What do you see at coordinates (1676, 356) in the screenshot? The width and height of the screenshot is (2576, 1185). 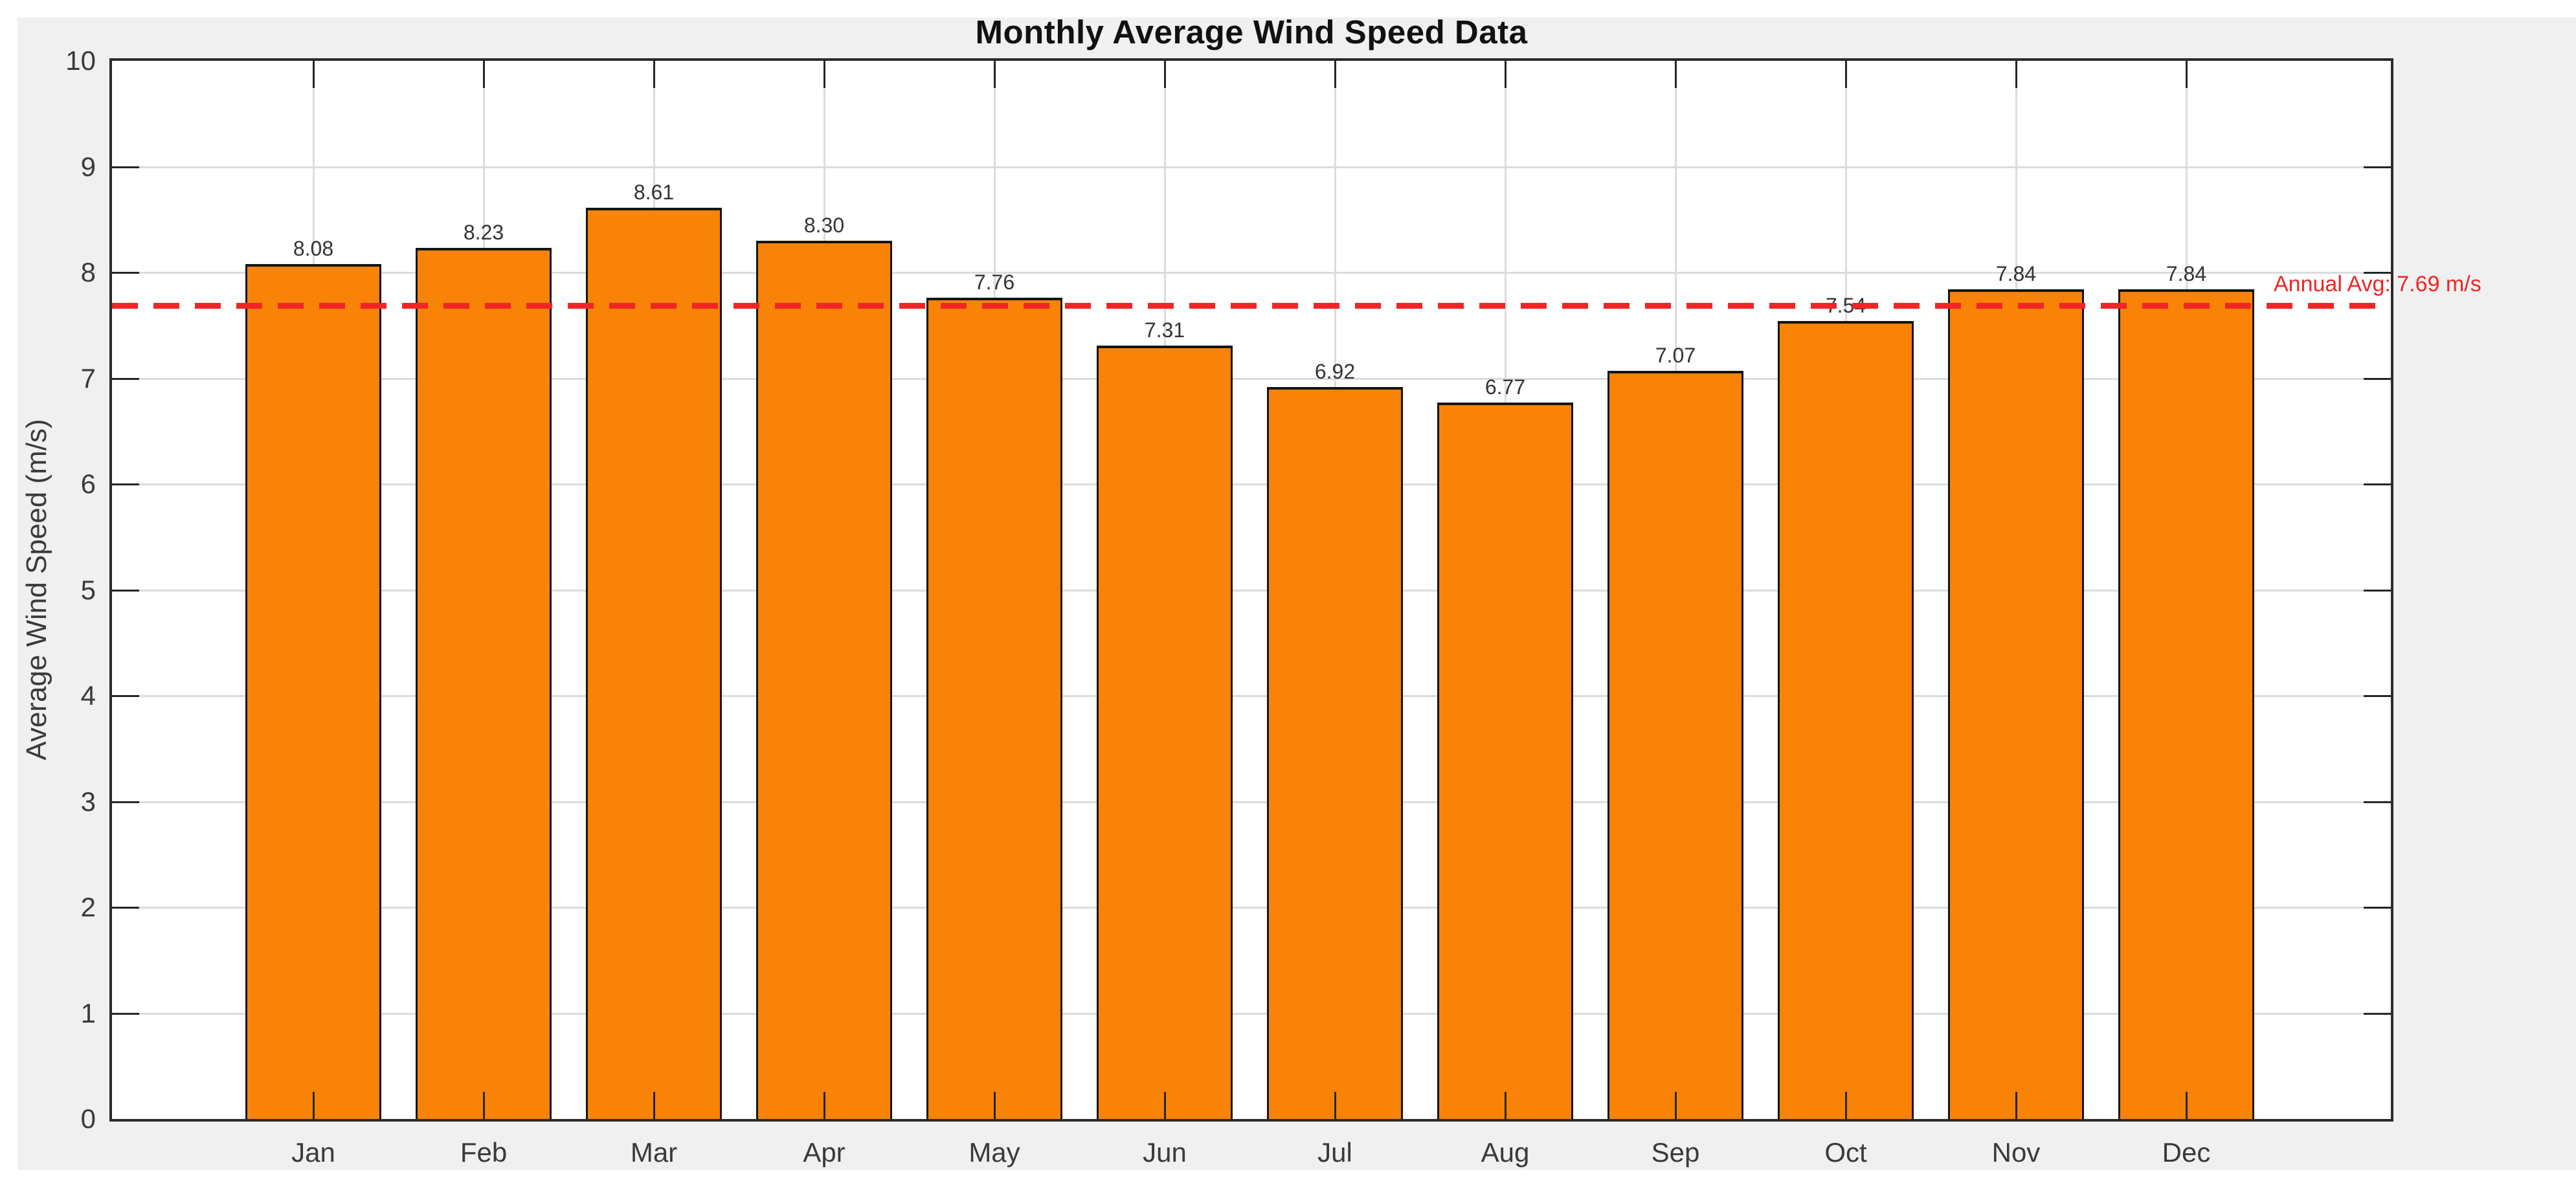 I see `bar-value-label: 7.07` at bounding box center [1676, 356].